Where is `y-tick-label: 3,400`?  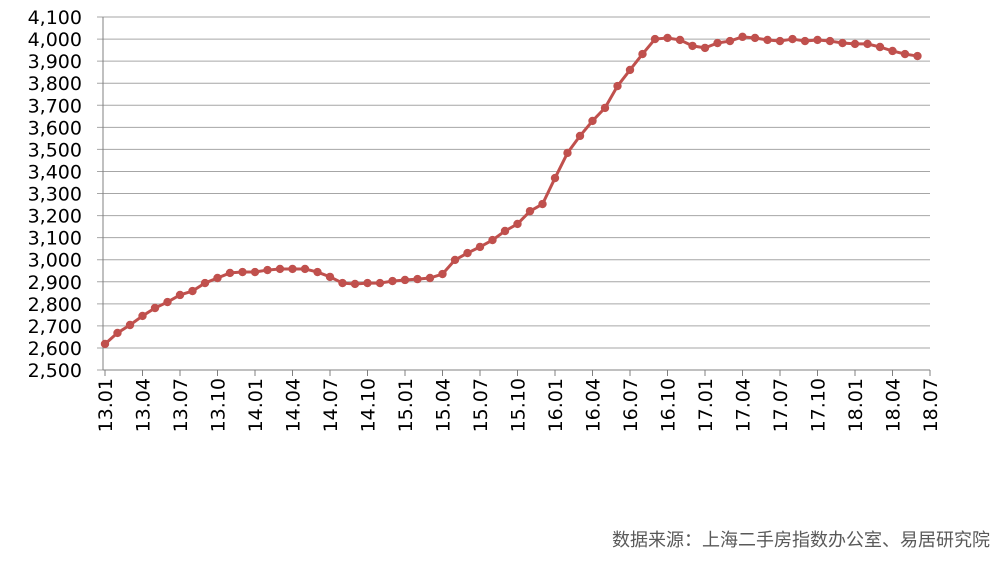
y-tick-label: 3,400 is located at coordinates (55, 172).